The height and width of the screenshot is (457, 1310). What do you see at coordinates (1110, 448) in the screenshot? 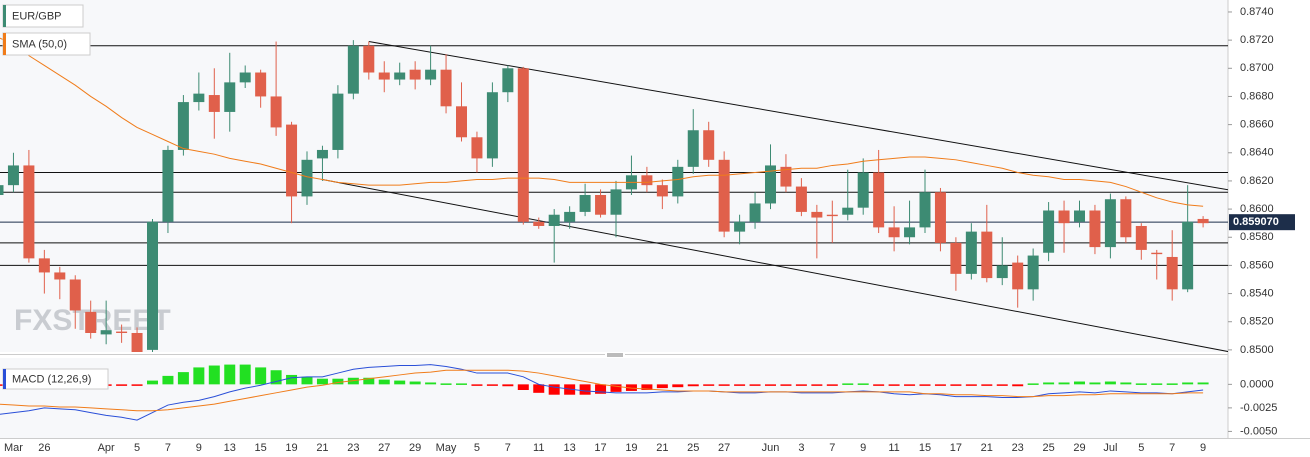
I see `x-tick-label: Jul` at bounding box center [1110, 448].